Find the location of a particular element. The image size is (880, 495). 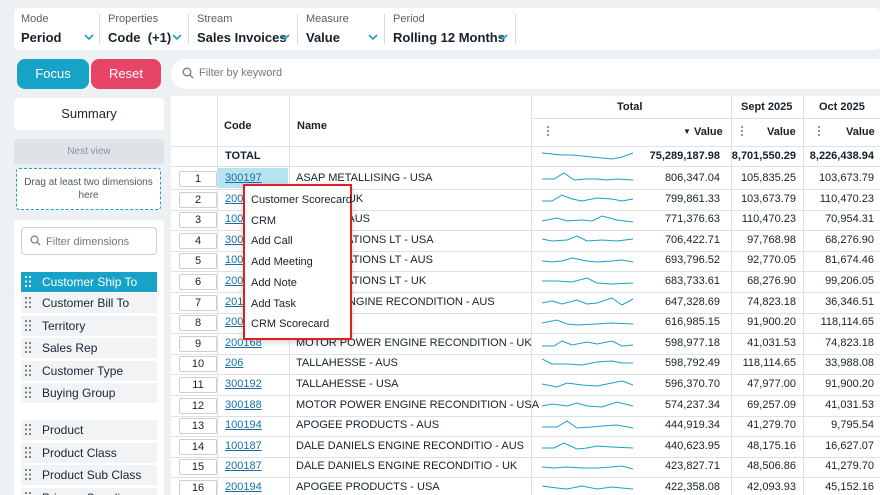

customer-code-link: 100194 is located at coordinates (243, 425).